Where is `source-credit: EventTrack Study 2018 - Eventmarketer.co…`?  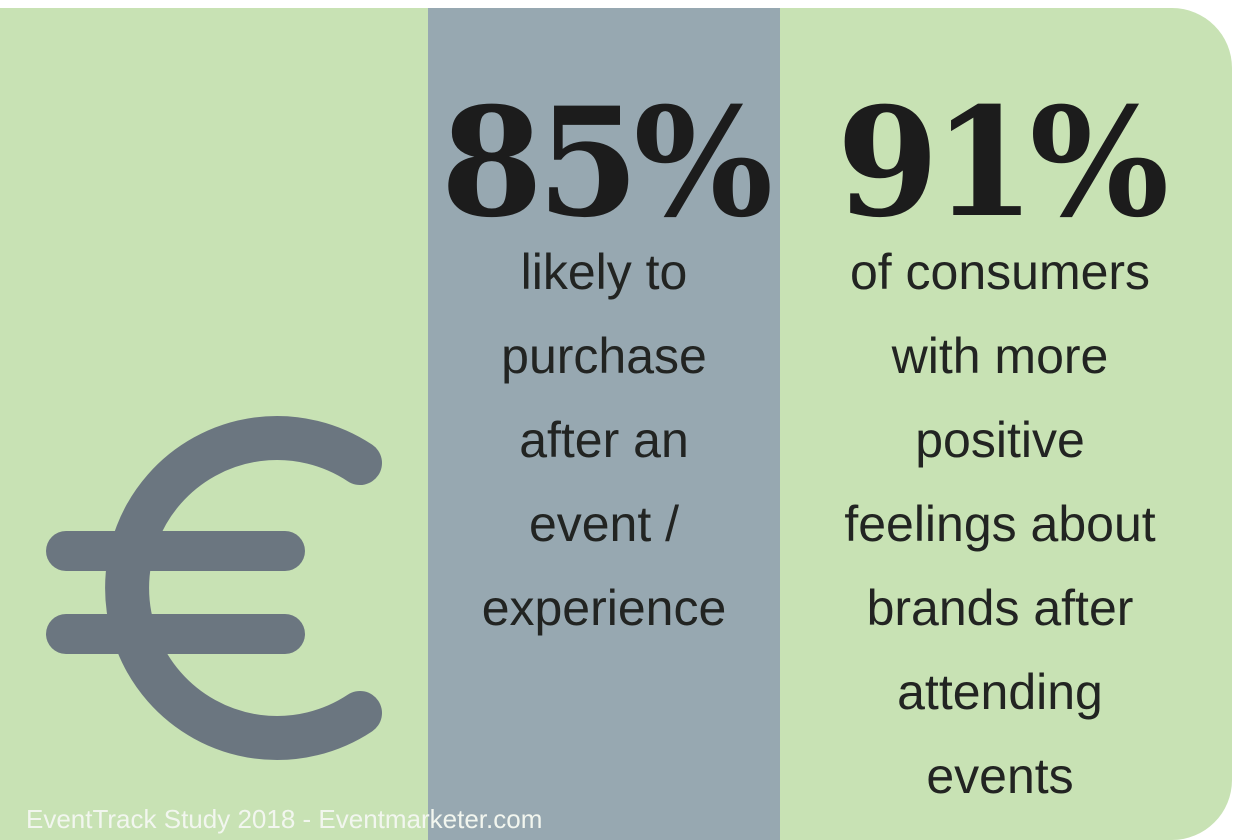
source-credit: EventTrack Study 2018 - Eventmarketer.co… is located at coordinates (284, 819).